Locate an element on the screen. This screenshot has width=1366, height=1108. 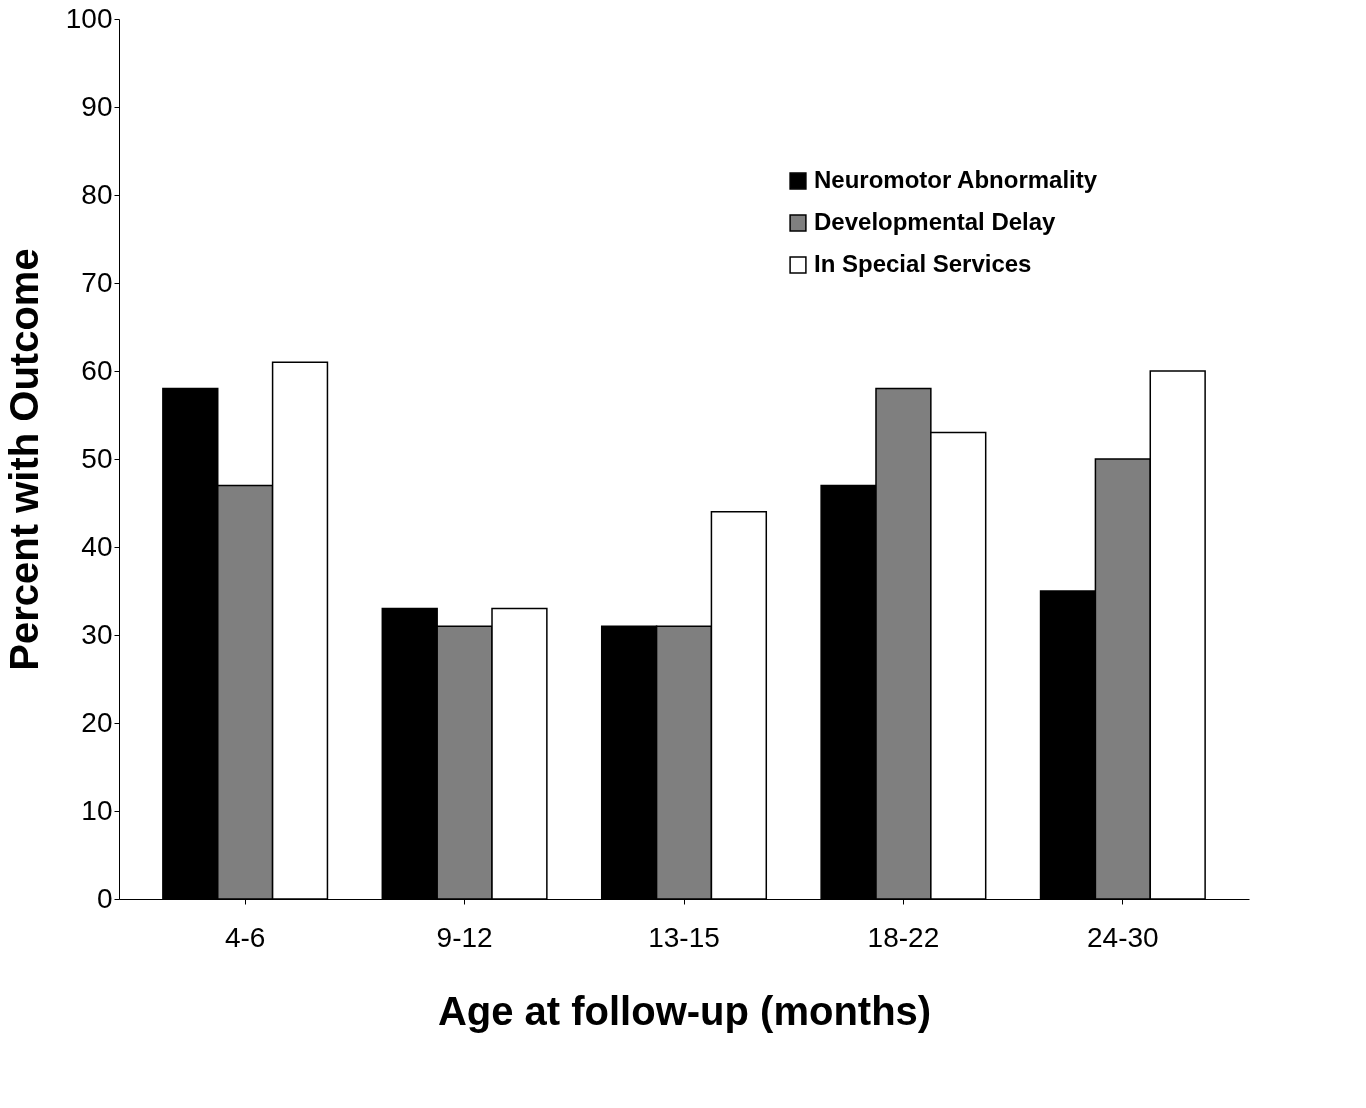
y-tick-label: 90 is located at coordinates (97, 106).